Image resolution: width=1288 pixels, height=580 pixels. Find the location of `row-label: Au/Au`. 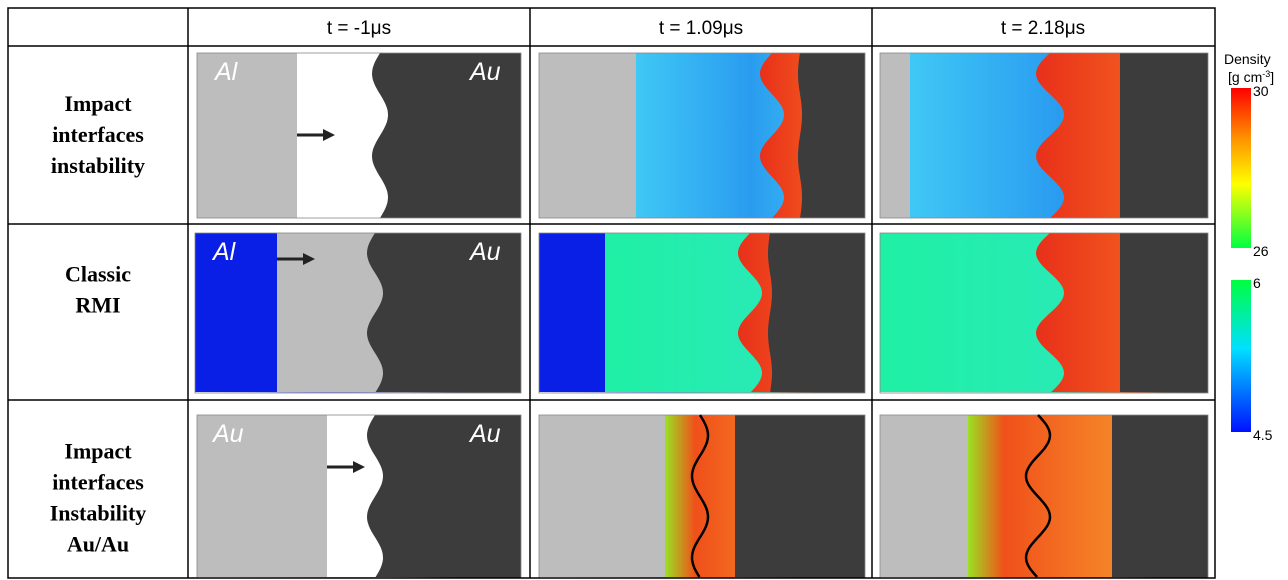

row-label: Au/Au is located at coordinates (98, 544).